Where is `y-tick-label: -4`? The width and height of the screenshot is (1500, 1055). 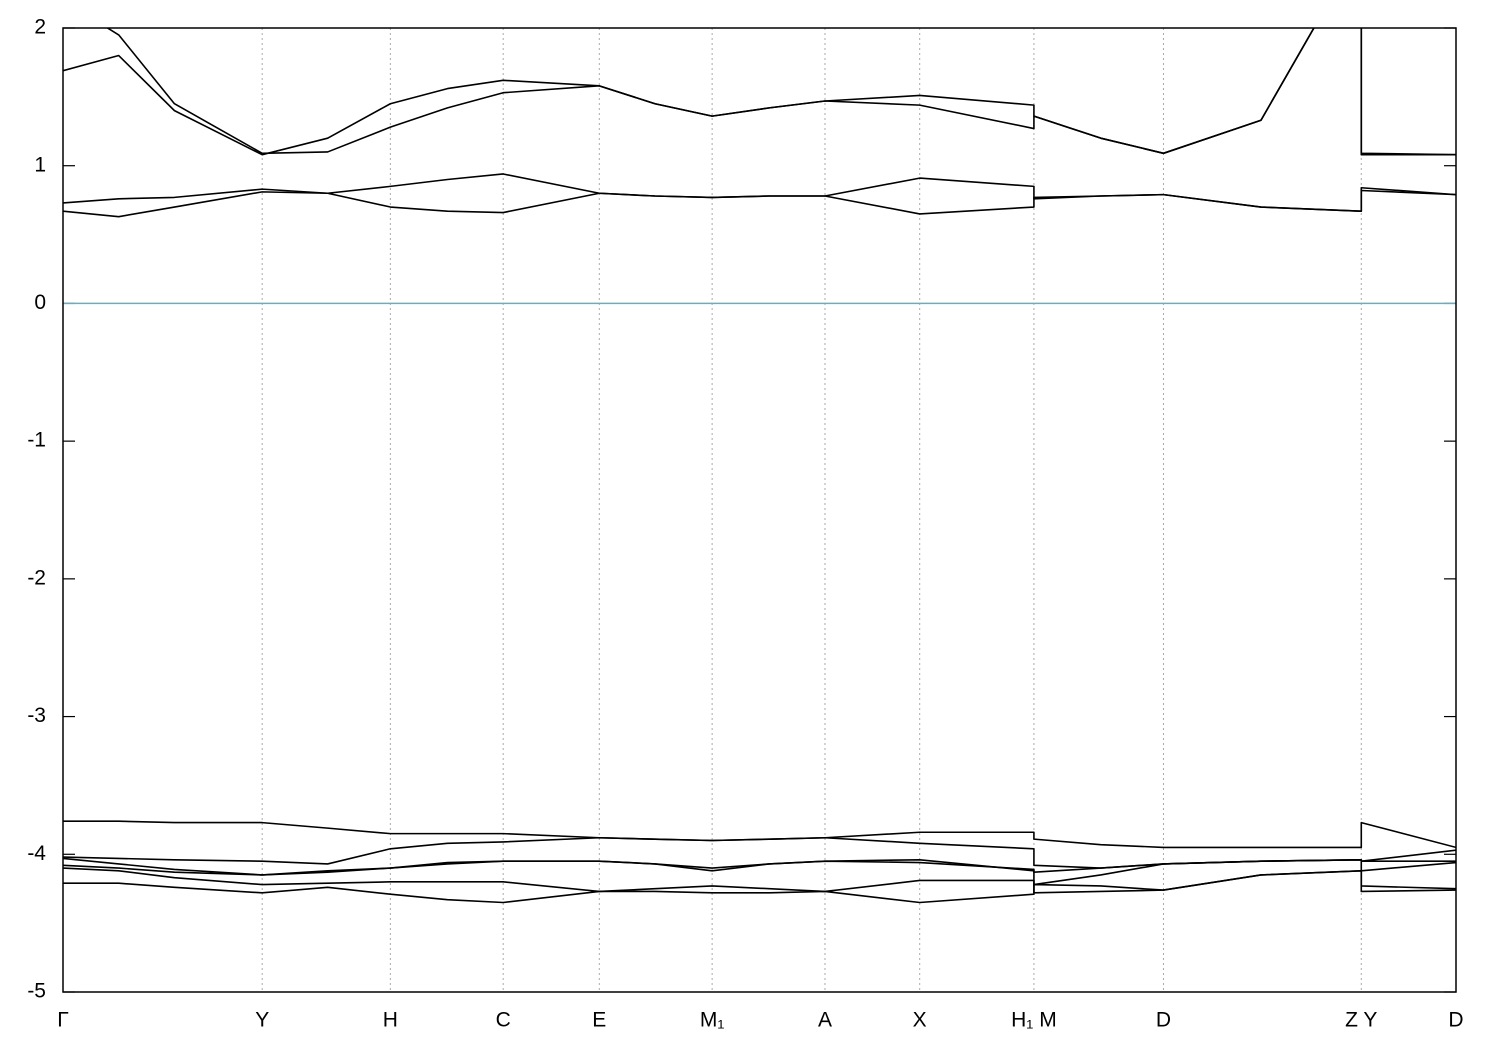 y-tick-label: -4 is located at coordinates (36, 853).